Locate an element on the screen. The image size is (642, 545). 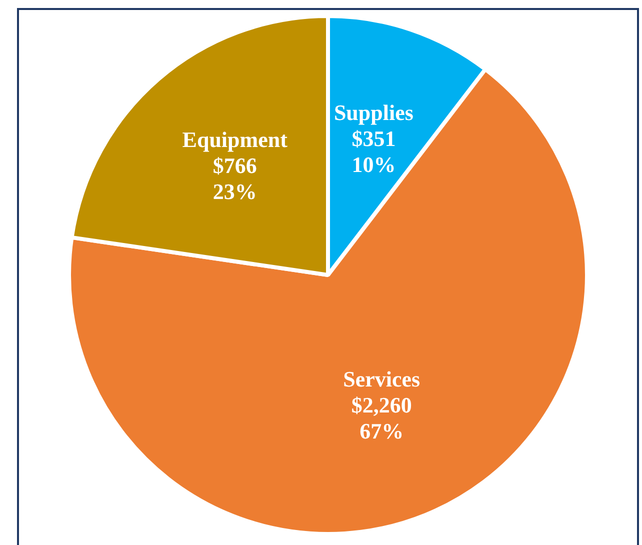
slice-label: Services is located at coordinates (382, 379).